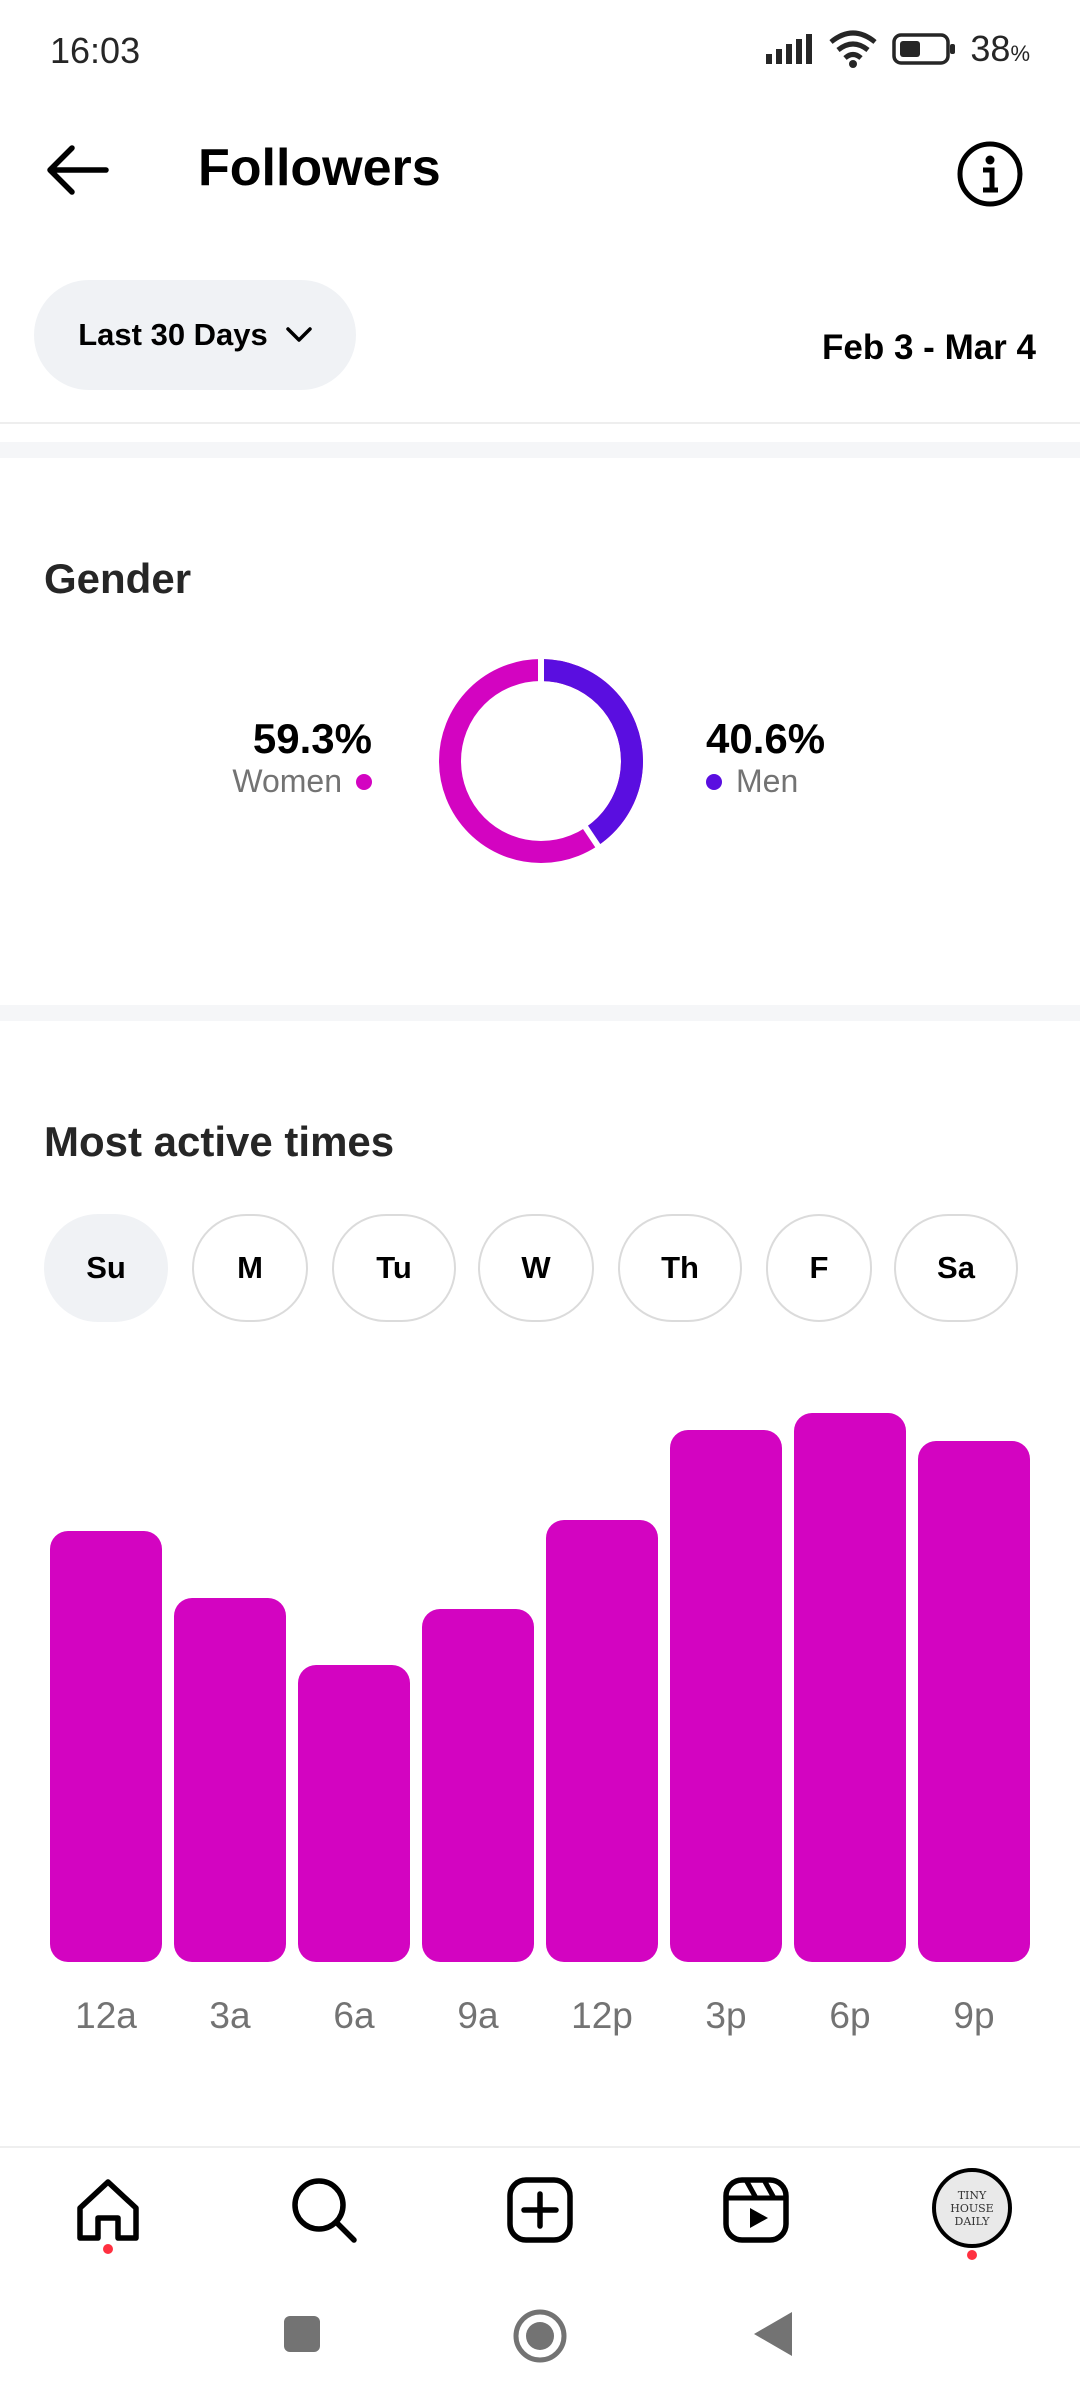 This screenshot has height=2400, width=1080. Describe the element at coordinates (972, 2255) in the screenshot. I see `profile-notification-dot` at that location.